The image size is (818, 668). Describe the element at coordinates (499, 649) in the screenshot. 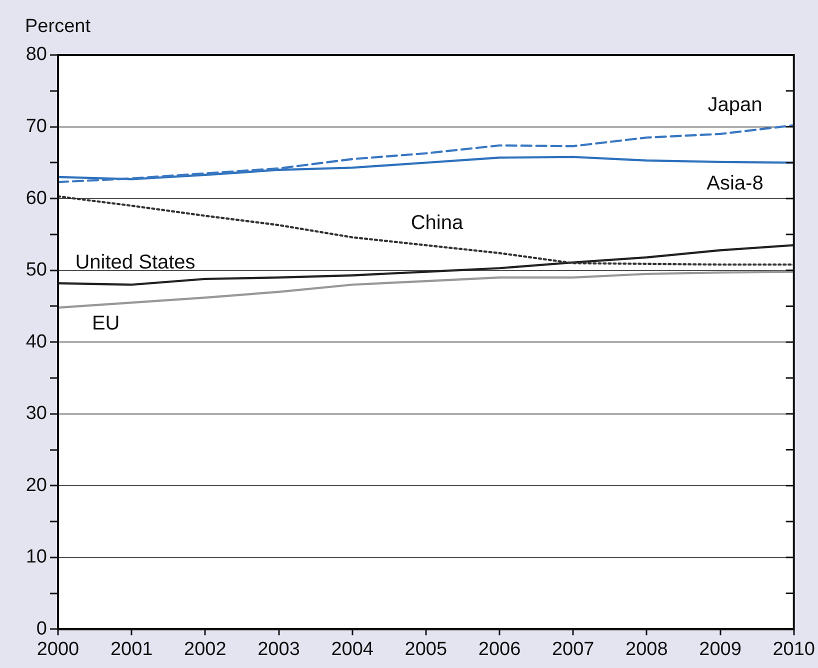

I see `x-tick-label: 2006` at that location.